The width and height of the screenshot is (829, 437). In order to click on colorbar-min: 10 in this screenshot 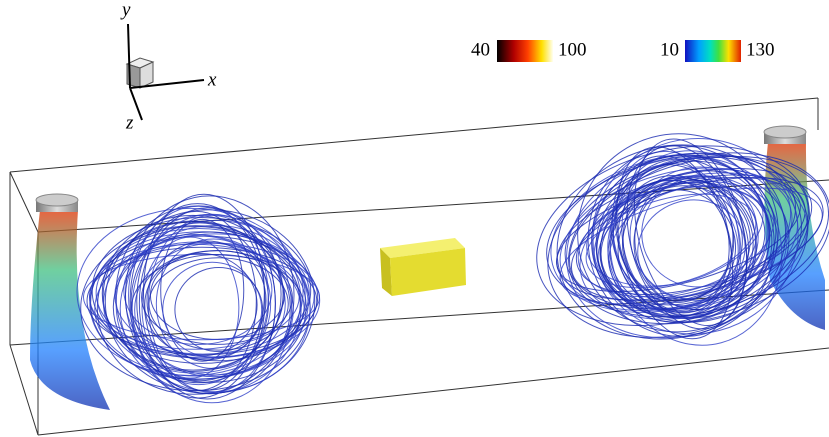, I will do `click(669, 49)`.